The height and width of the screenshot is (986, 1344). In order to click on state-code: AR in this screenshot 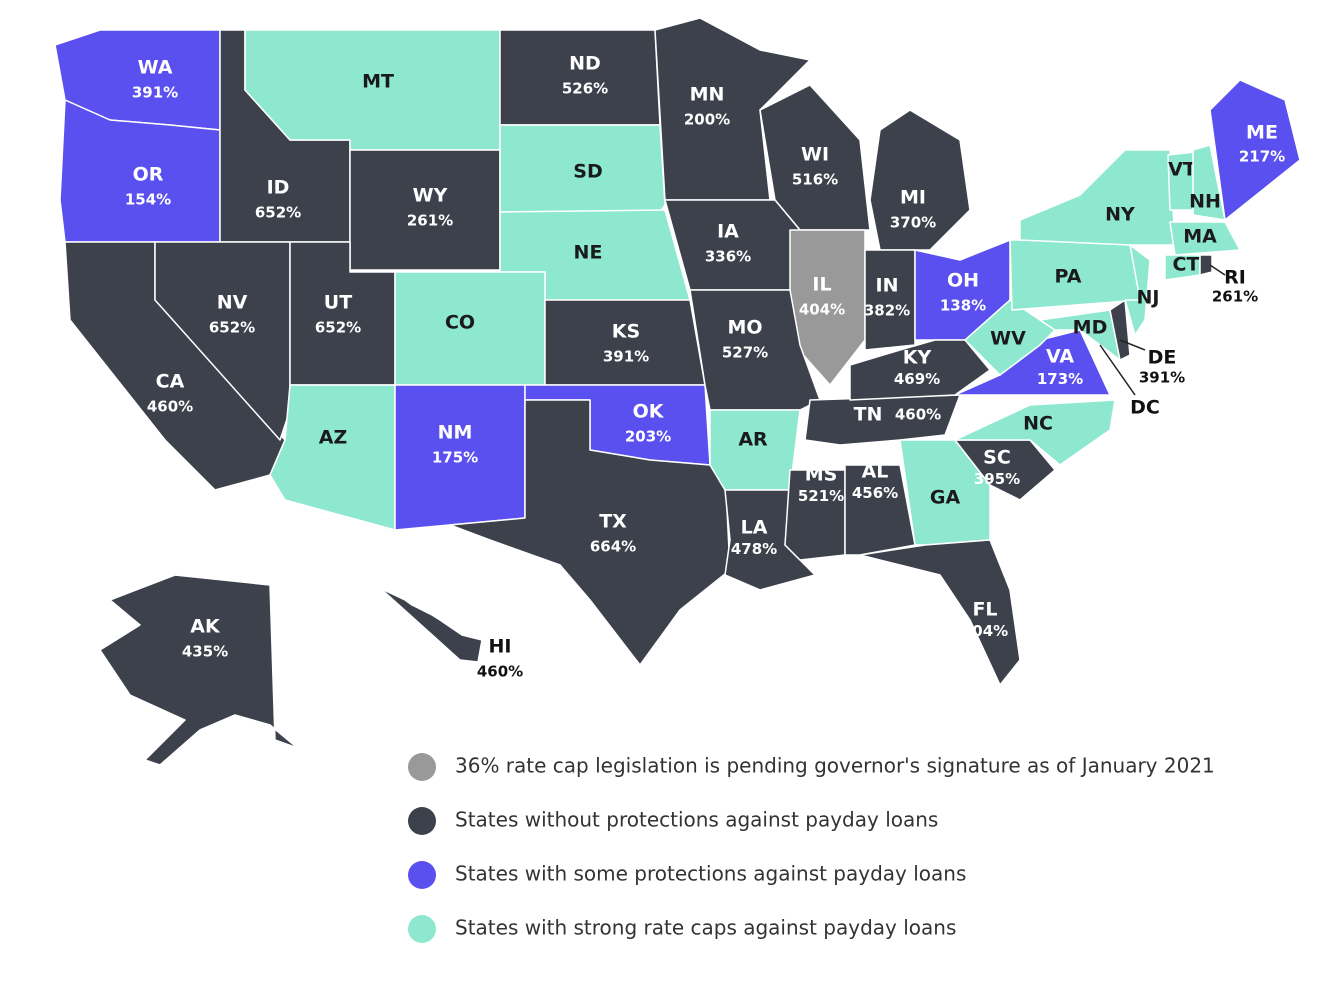, I will do `click(753, 440)`.